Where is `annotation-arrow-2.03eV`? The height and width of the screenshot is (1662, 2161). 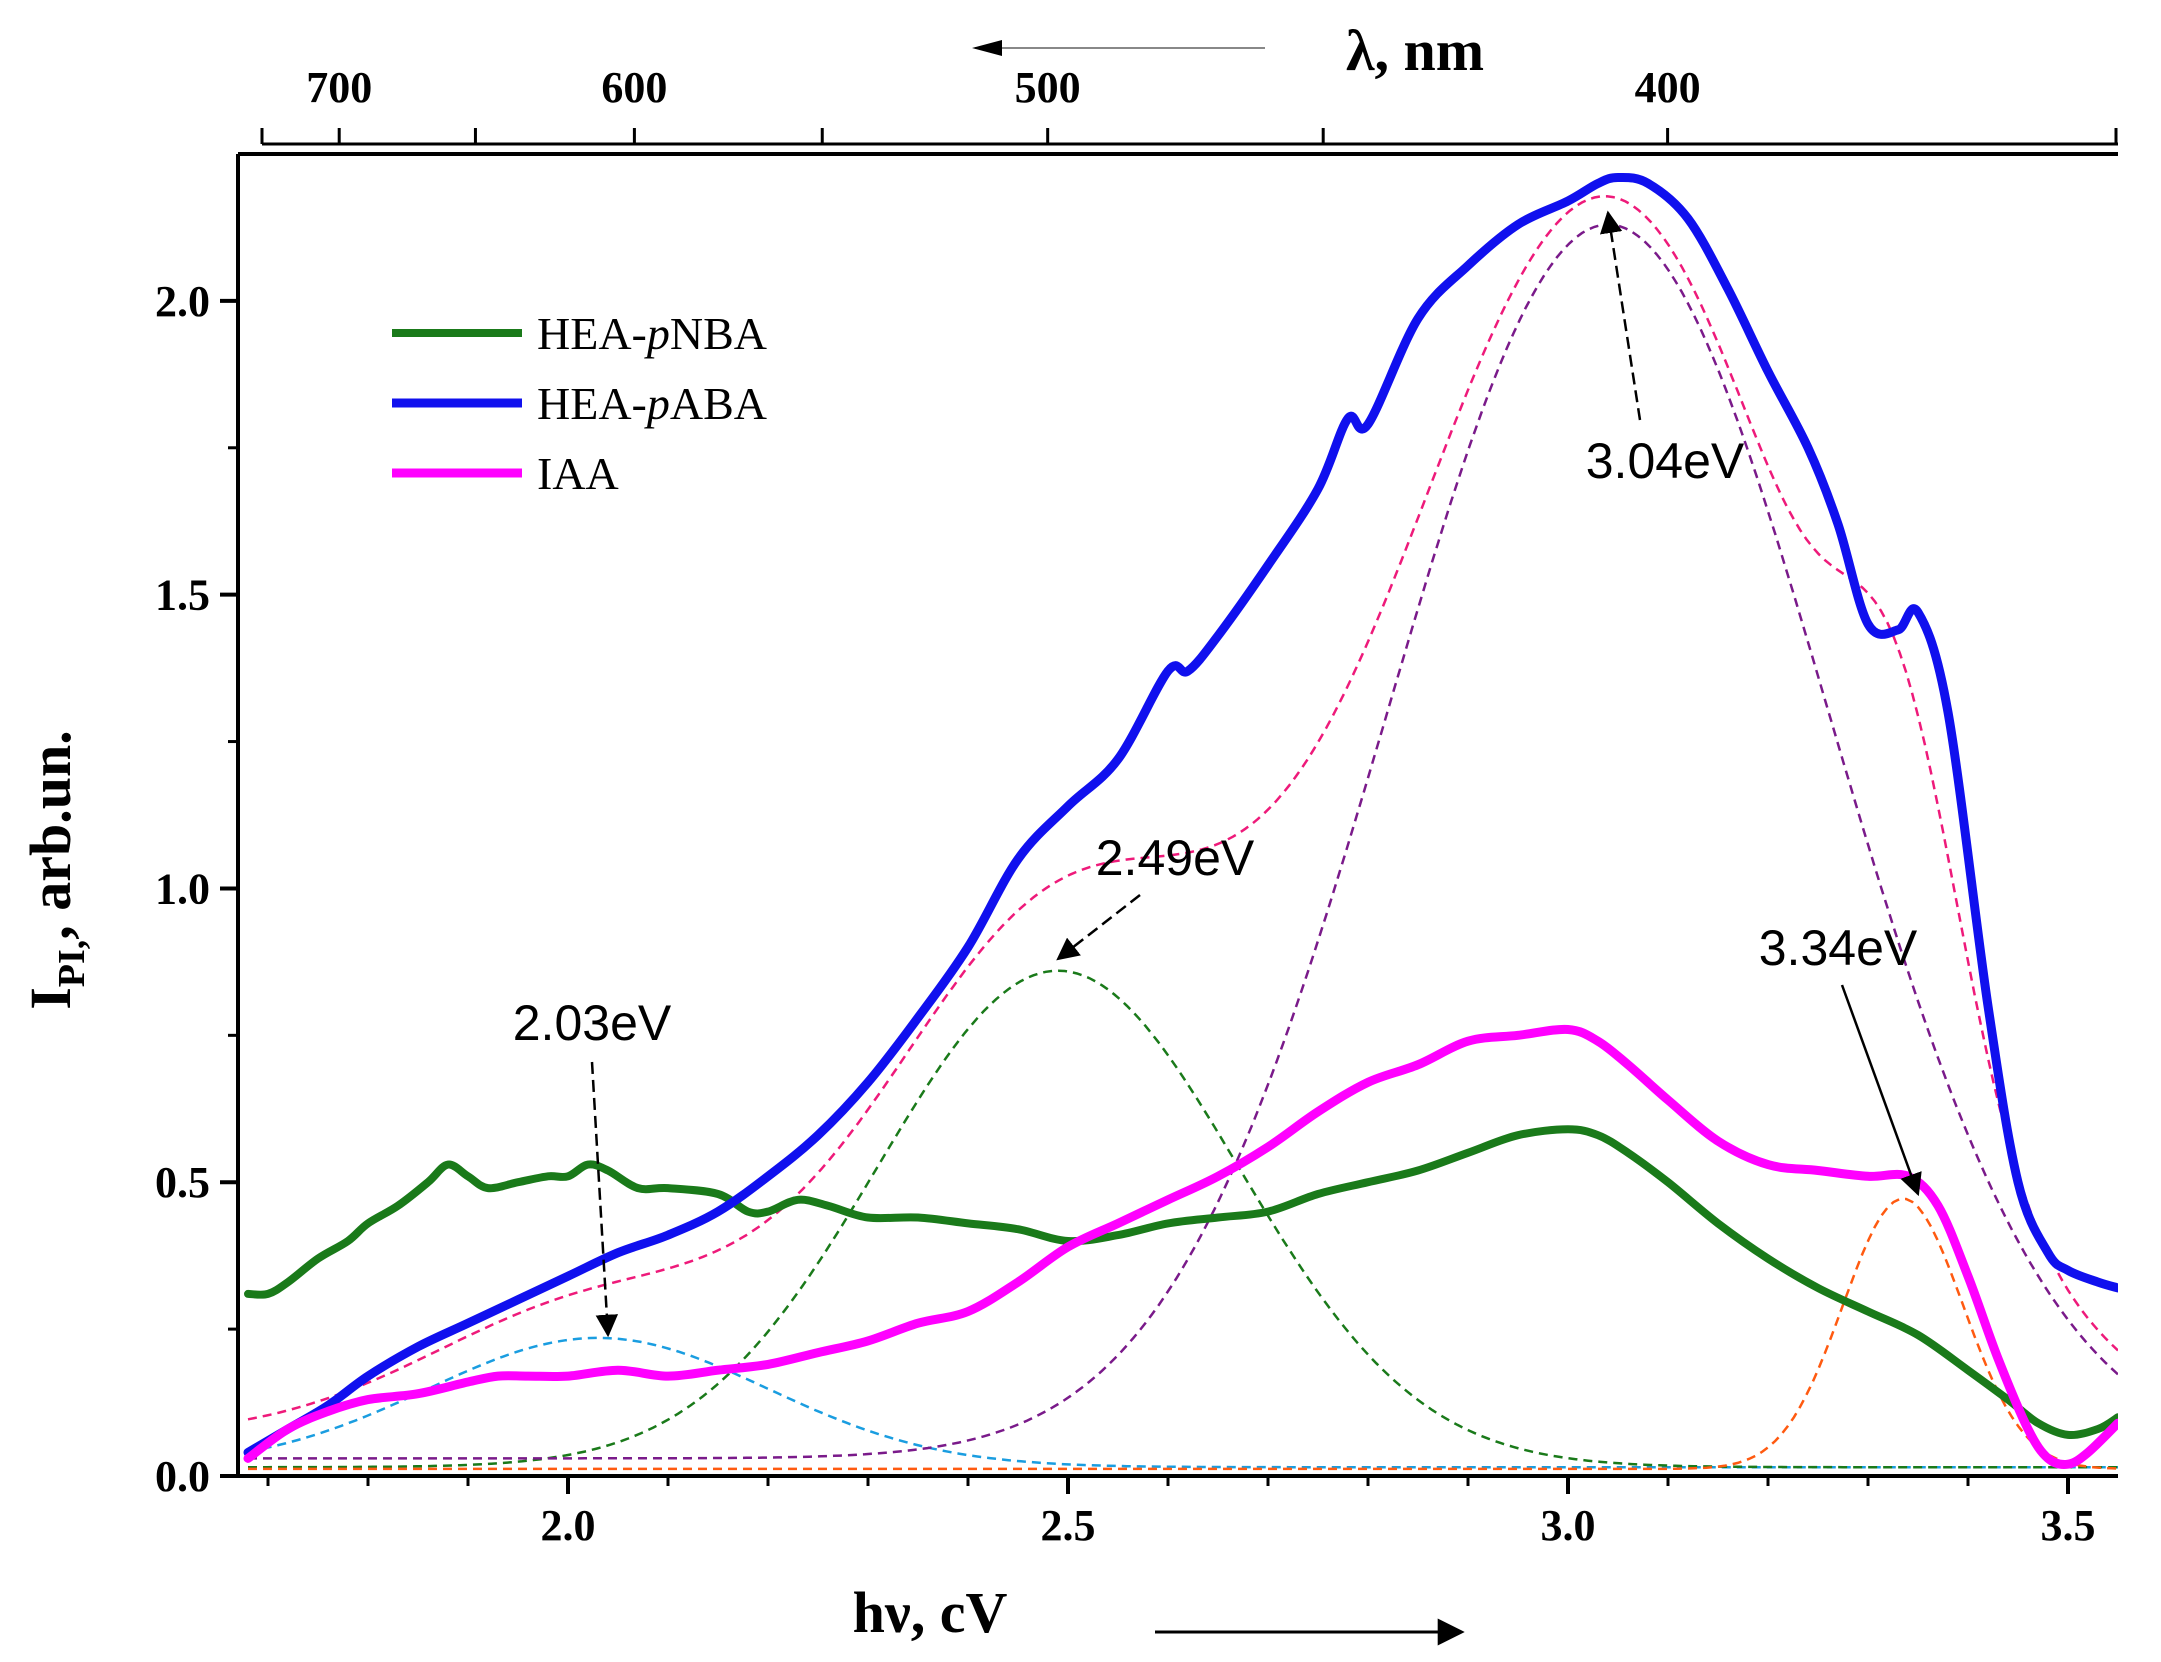 annotation-arrow-2.03eV is located at coordinates (604, 1199).